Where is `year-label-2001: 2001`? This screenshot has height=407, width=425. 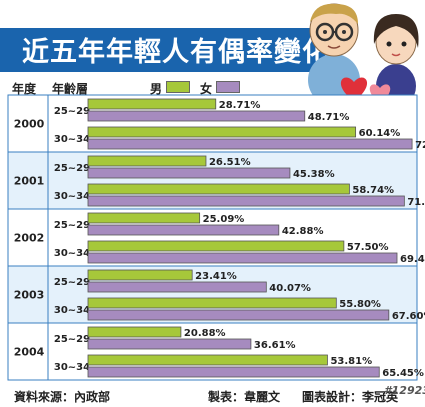 year-label-2001: 2001 is located at coordinates (29, 181).